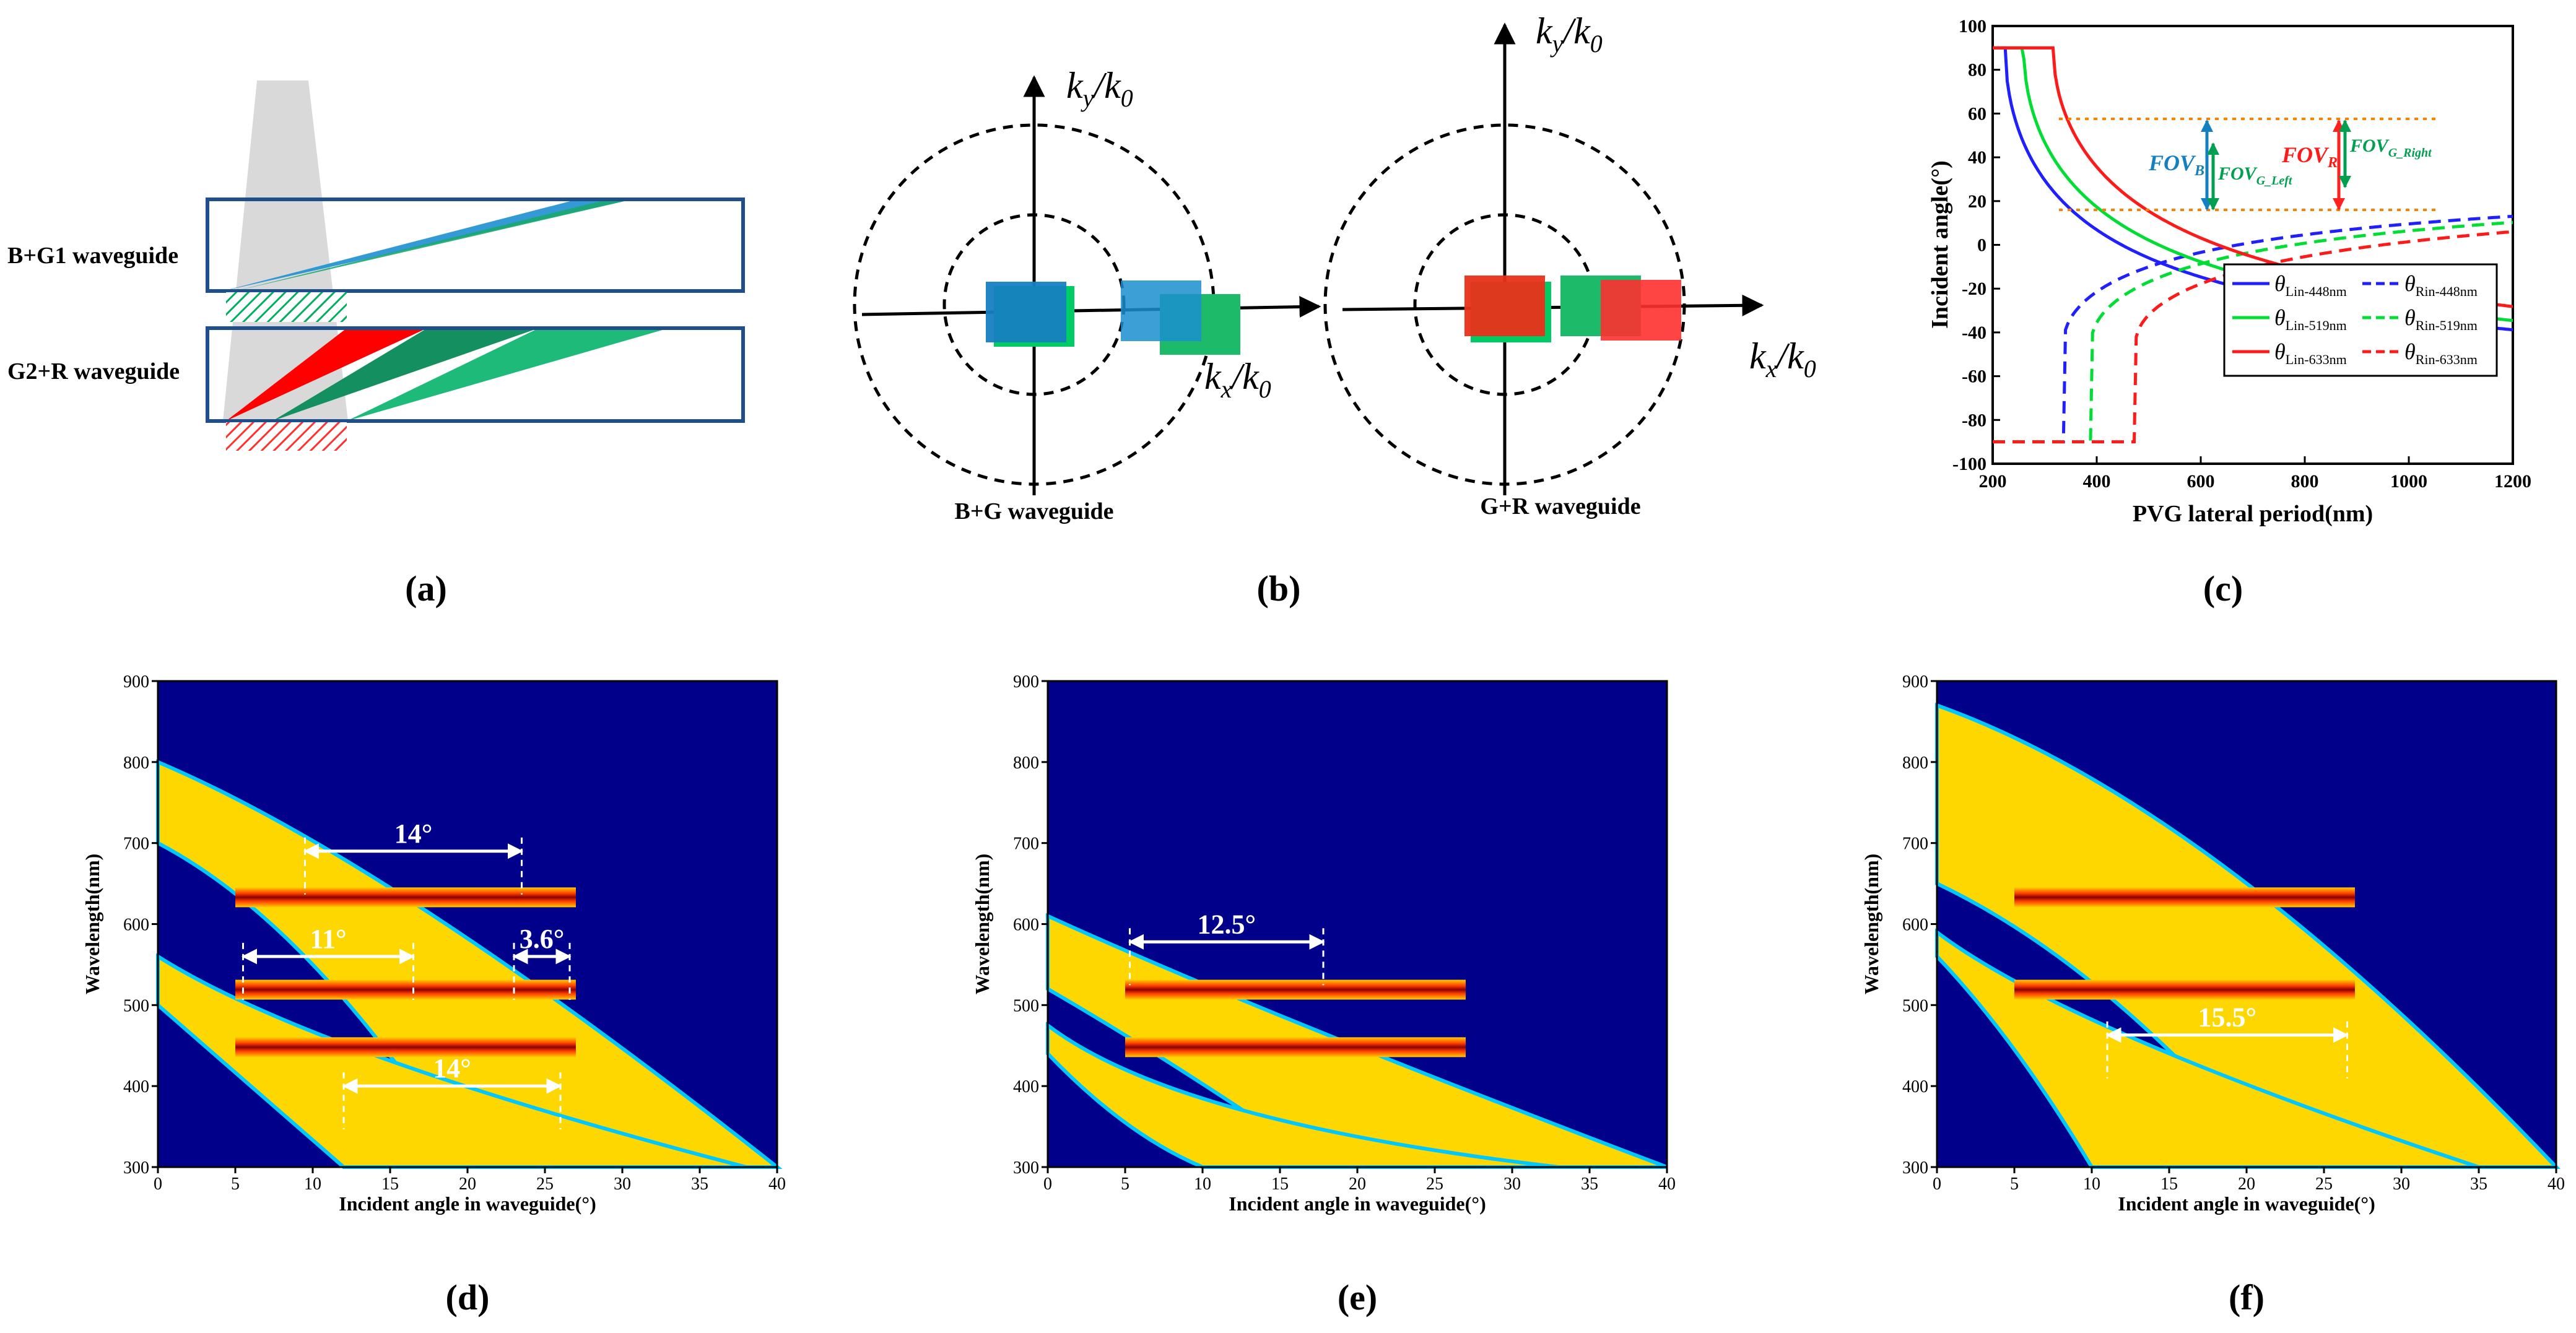 The width and height of the screenshot is (2576, 1333). I want to click on curve-θRin-448nm, so click(2253, 329).